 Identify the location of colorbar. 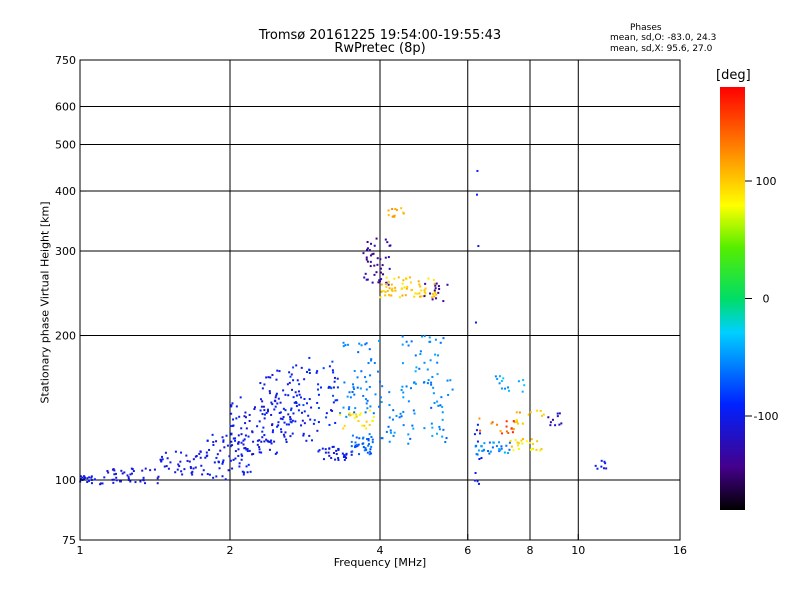
(732, 298).